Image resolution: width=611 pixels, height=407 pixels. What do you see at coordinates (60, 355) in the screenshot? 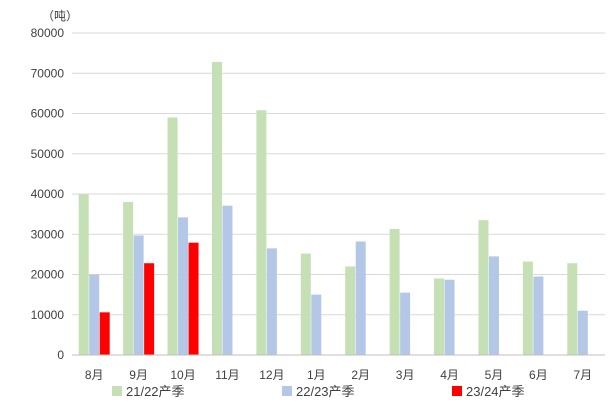
I see `y-tick-label: 0` at bounding box center [60, 355].